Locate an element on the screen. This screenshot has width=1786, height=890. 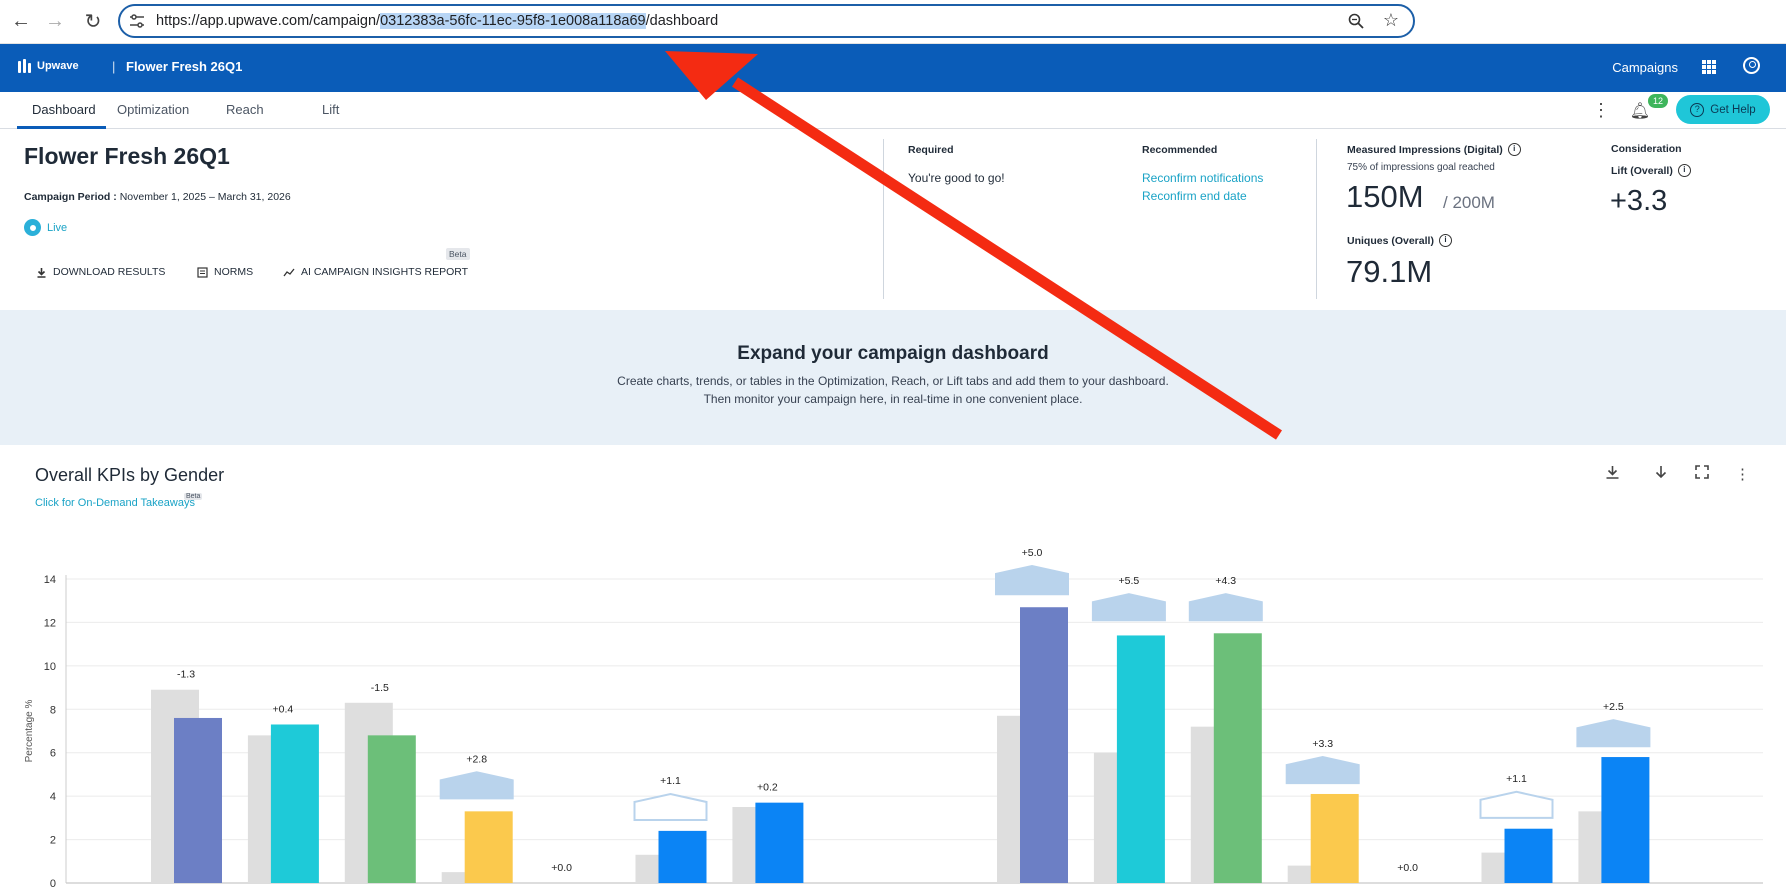
required-heading: Required is located at coordinates (931, 150).